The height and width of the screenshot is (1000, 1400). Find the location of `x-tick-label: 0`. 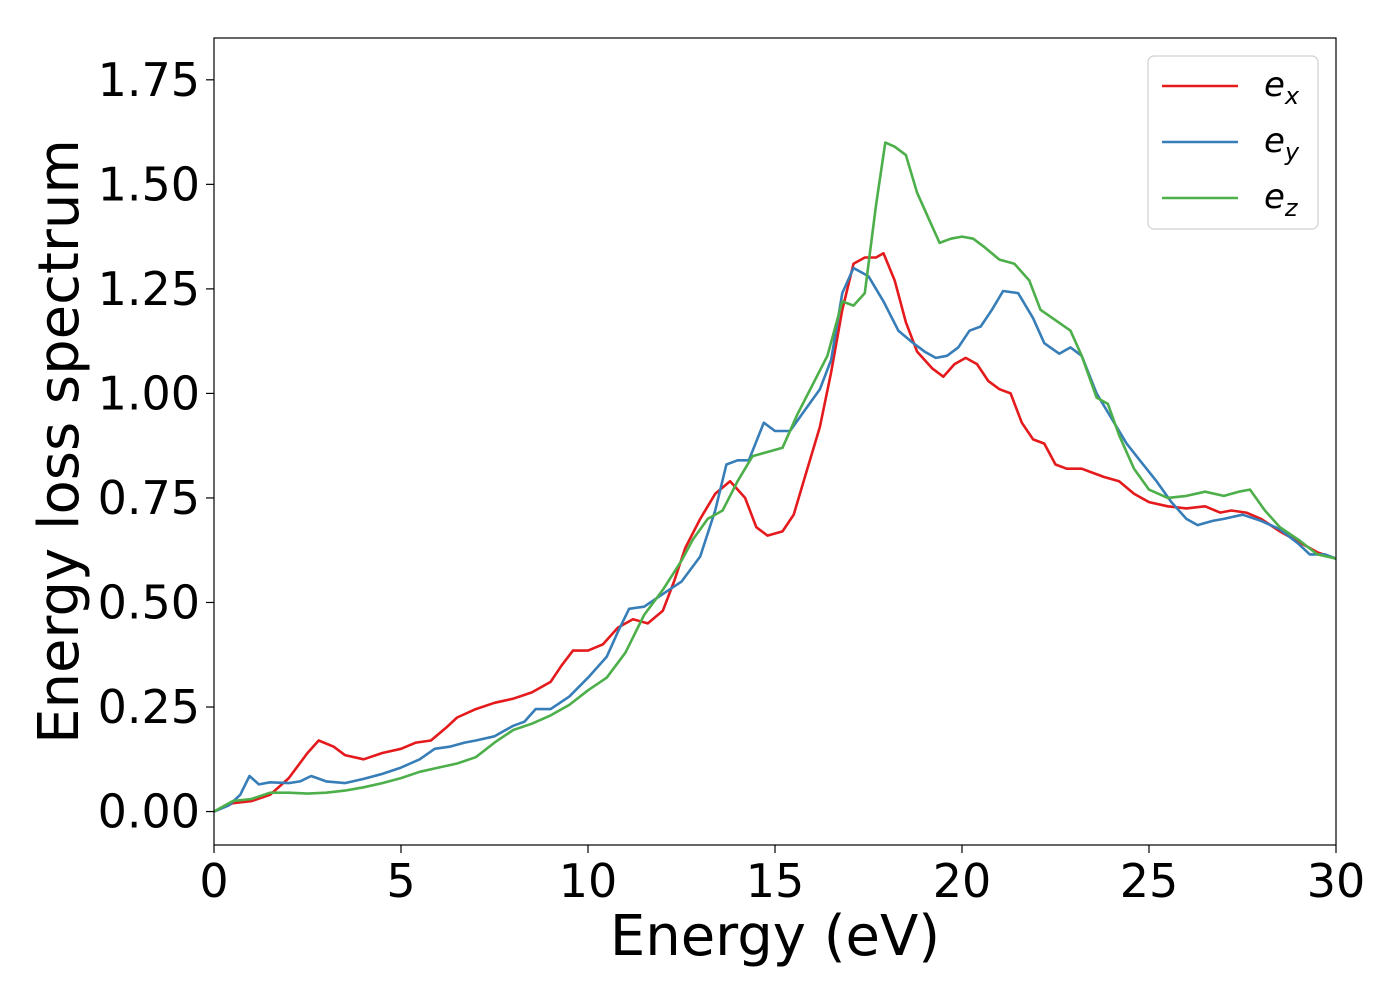

x-tick-label: 0 is located at coordinates (213, 881).